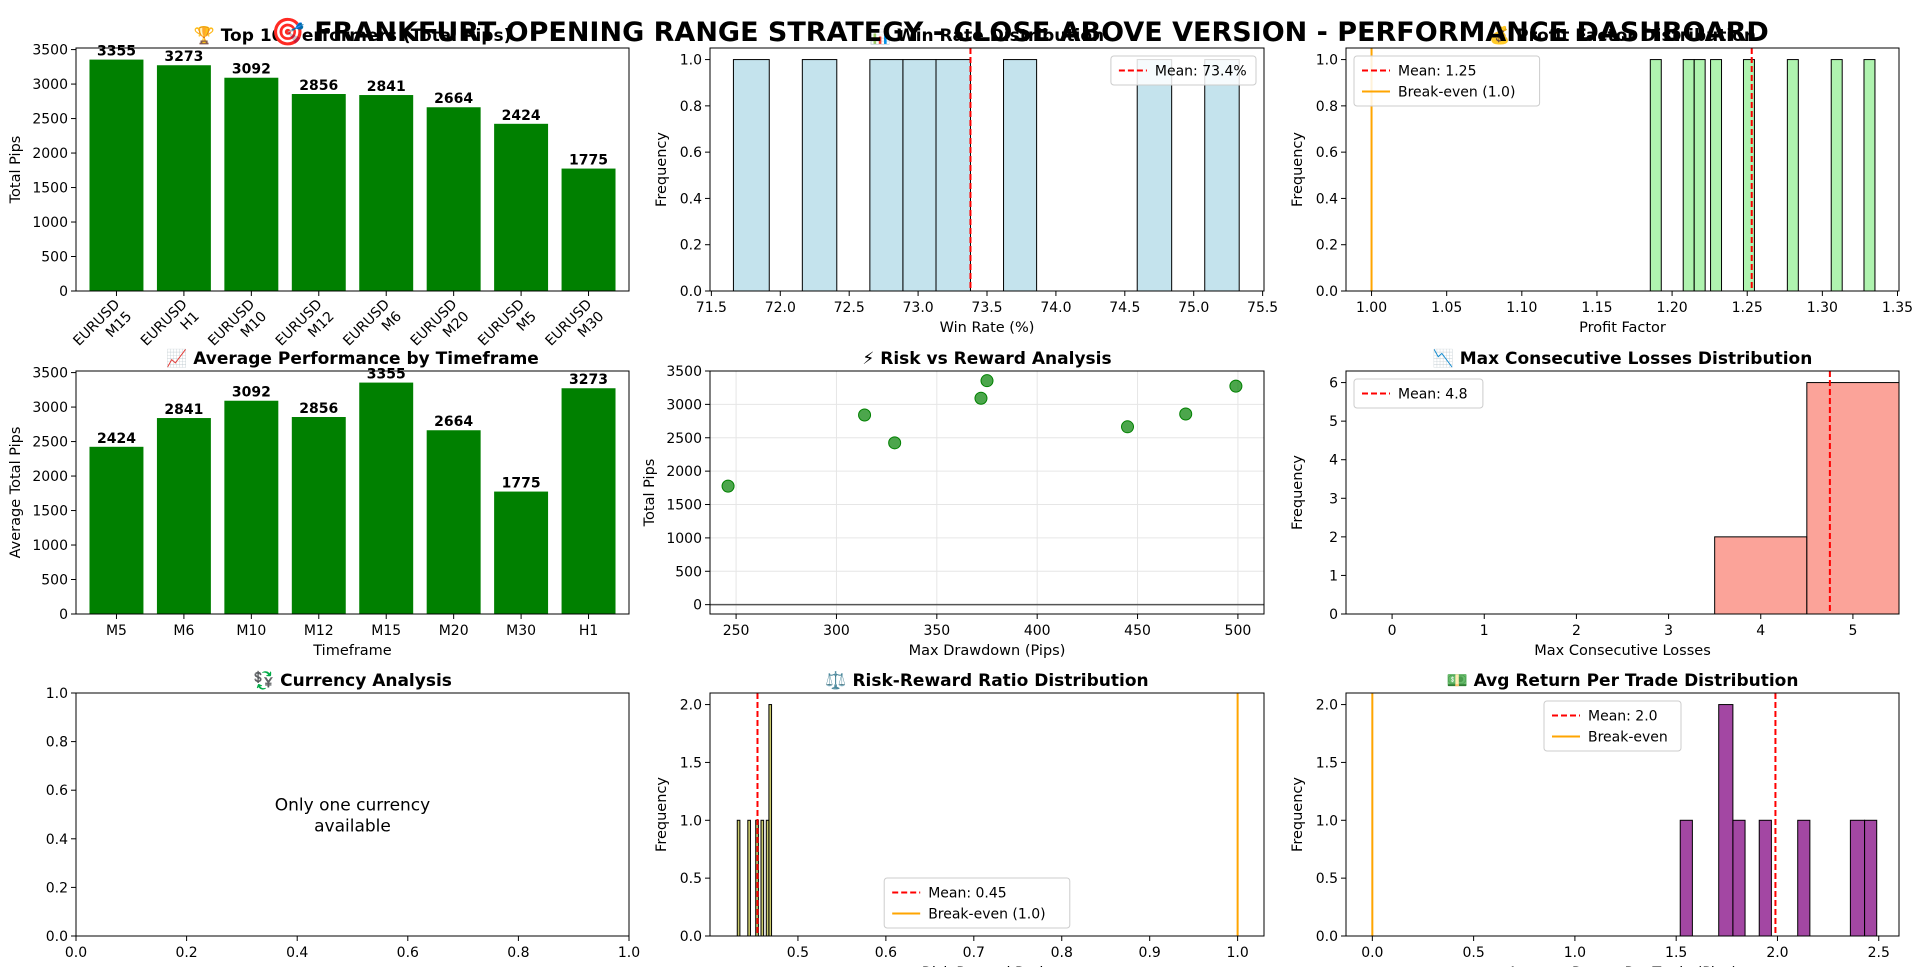 The width and height of the screenshot is (1920, 967). Describe the element at coordinates (386, 87) in the screenshot. I see `bar-value-label: 2841` at that location.